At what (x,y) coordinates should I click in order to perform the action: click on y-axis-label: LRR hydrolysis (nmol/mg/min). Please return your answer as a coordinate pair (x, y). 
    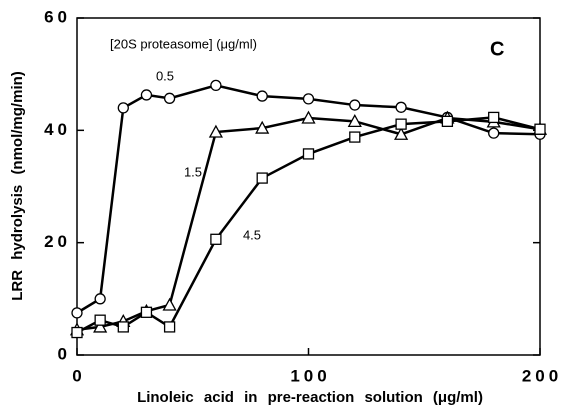
    Looking at the image, I should click on (17, 186).